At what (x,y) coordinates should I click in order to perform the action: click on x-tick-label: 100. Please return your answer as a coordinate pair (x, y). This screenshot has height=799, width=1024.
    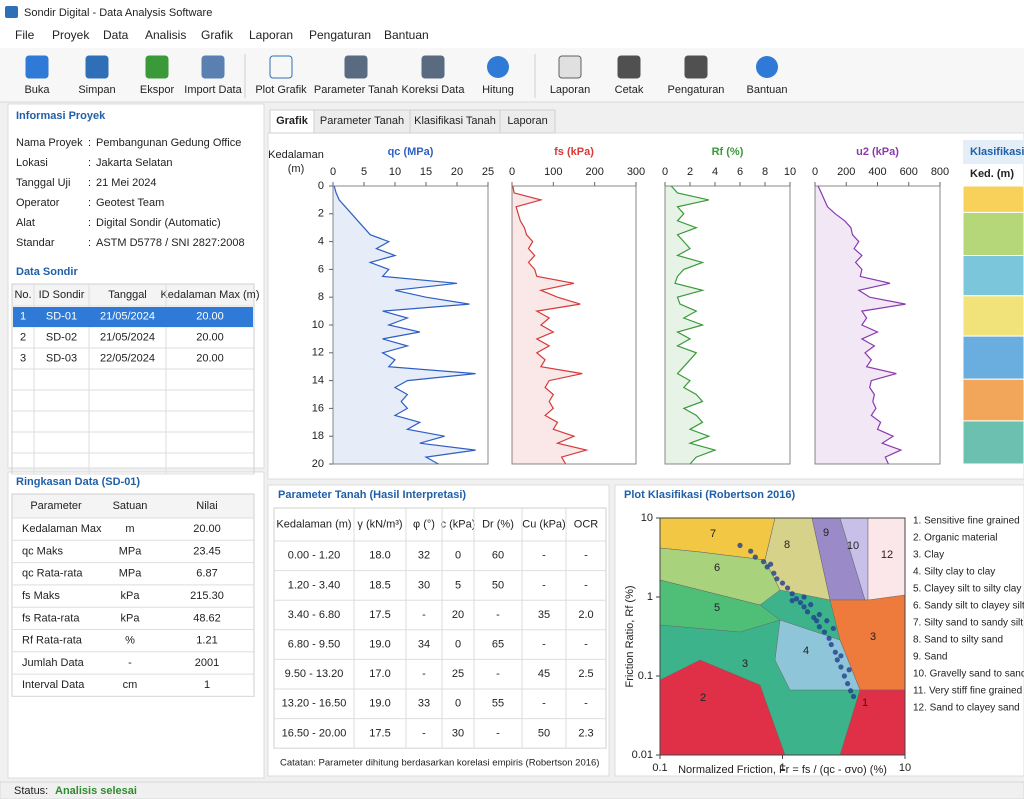
    Looking at the image, I should click on (553, 172).